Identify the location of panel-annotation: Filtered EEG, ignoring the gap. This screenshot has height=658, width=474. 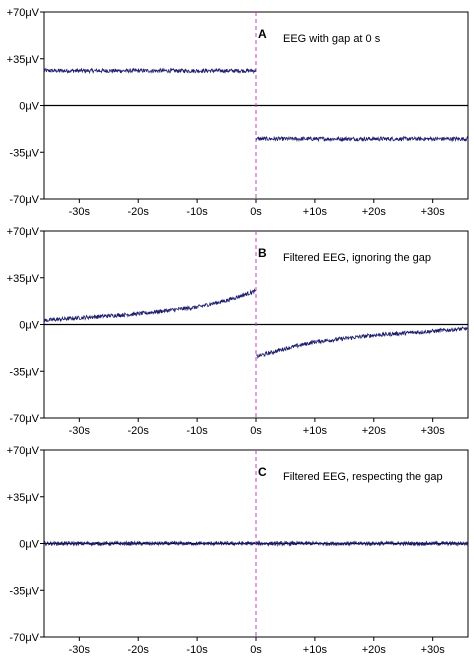
(357, 258).